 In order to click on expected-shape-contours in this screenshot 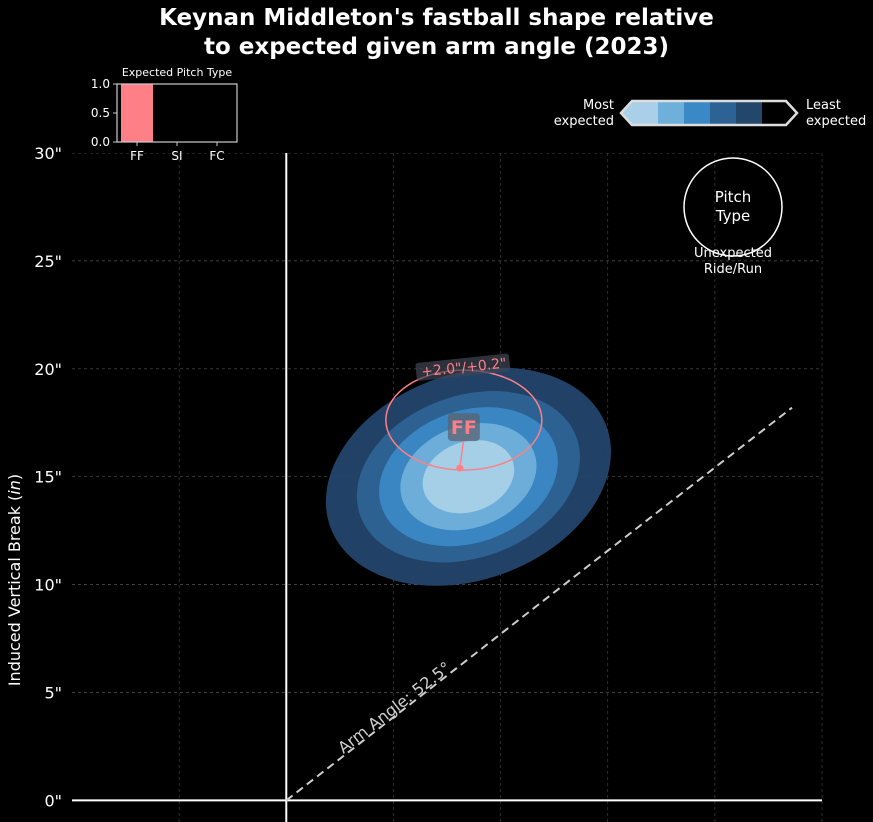, I will do `click(468, 476)`.